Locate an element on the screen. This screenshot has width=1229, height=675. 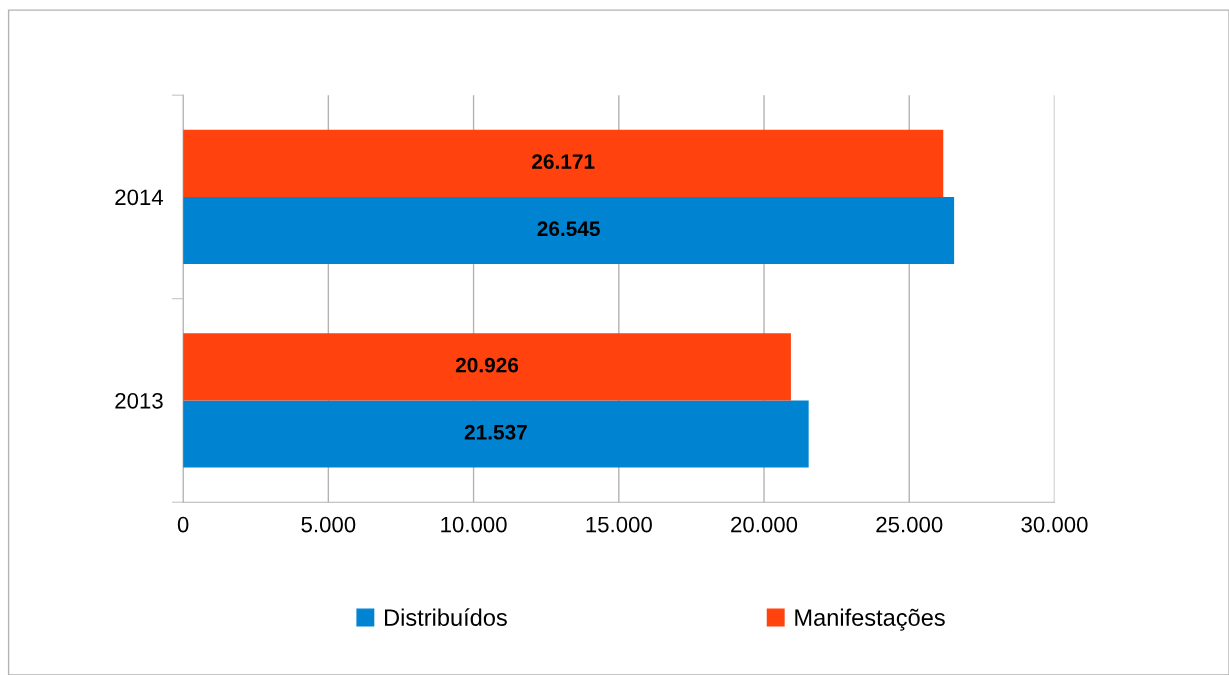
x-tick-label: 0 is located at coordinates (183, 524).